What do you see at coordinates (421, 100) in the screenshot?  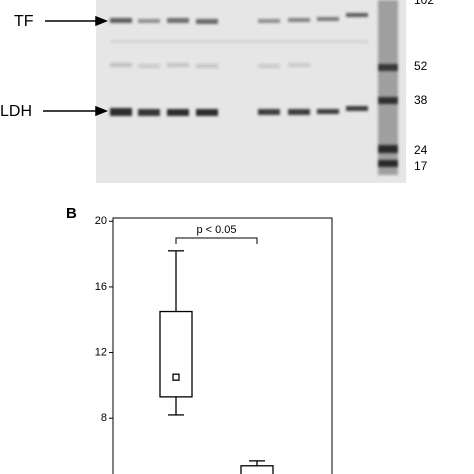 I see `marker-label: 38` at bounding box center [421, 100].